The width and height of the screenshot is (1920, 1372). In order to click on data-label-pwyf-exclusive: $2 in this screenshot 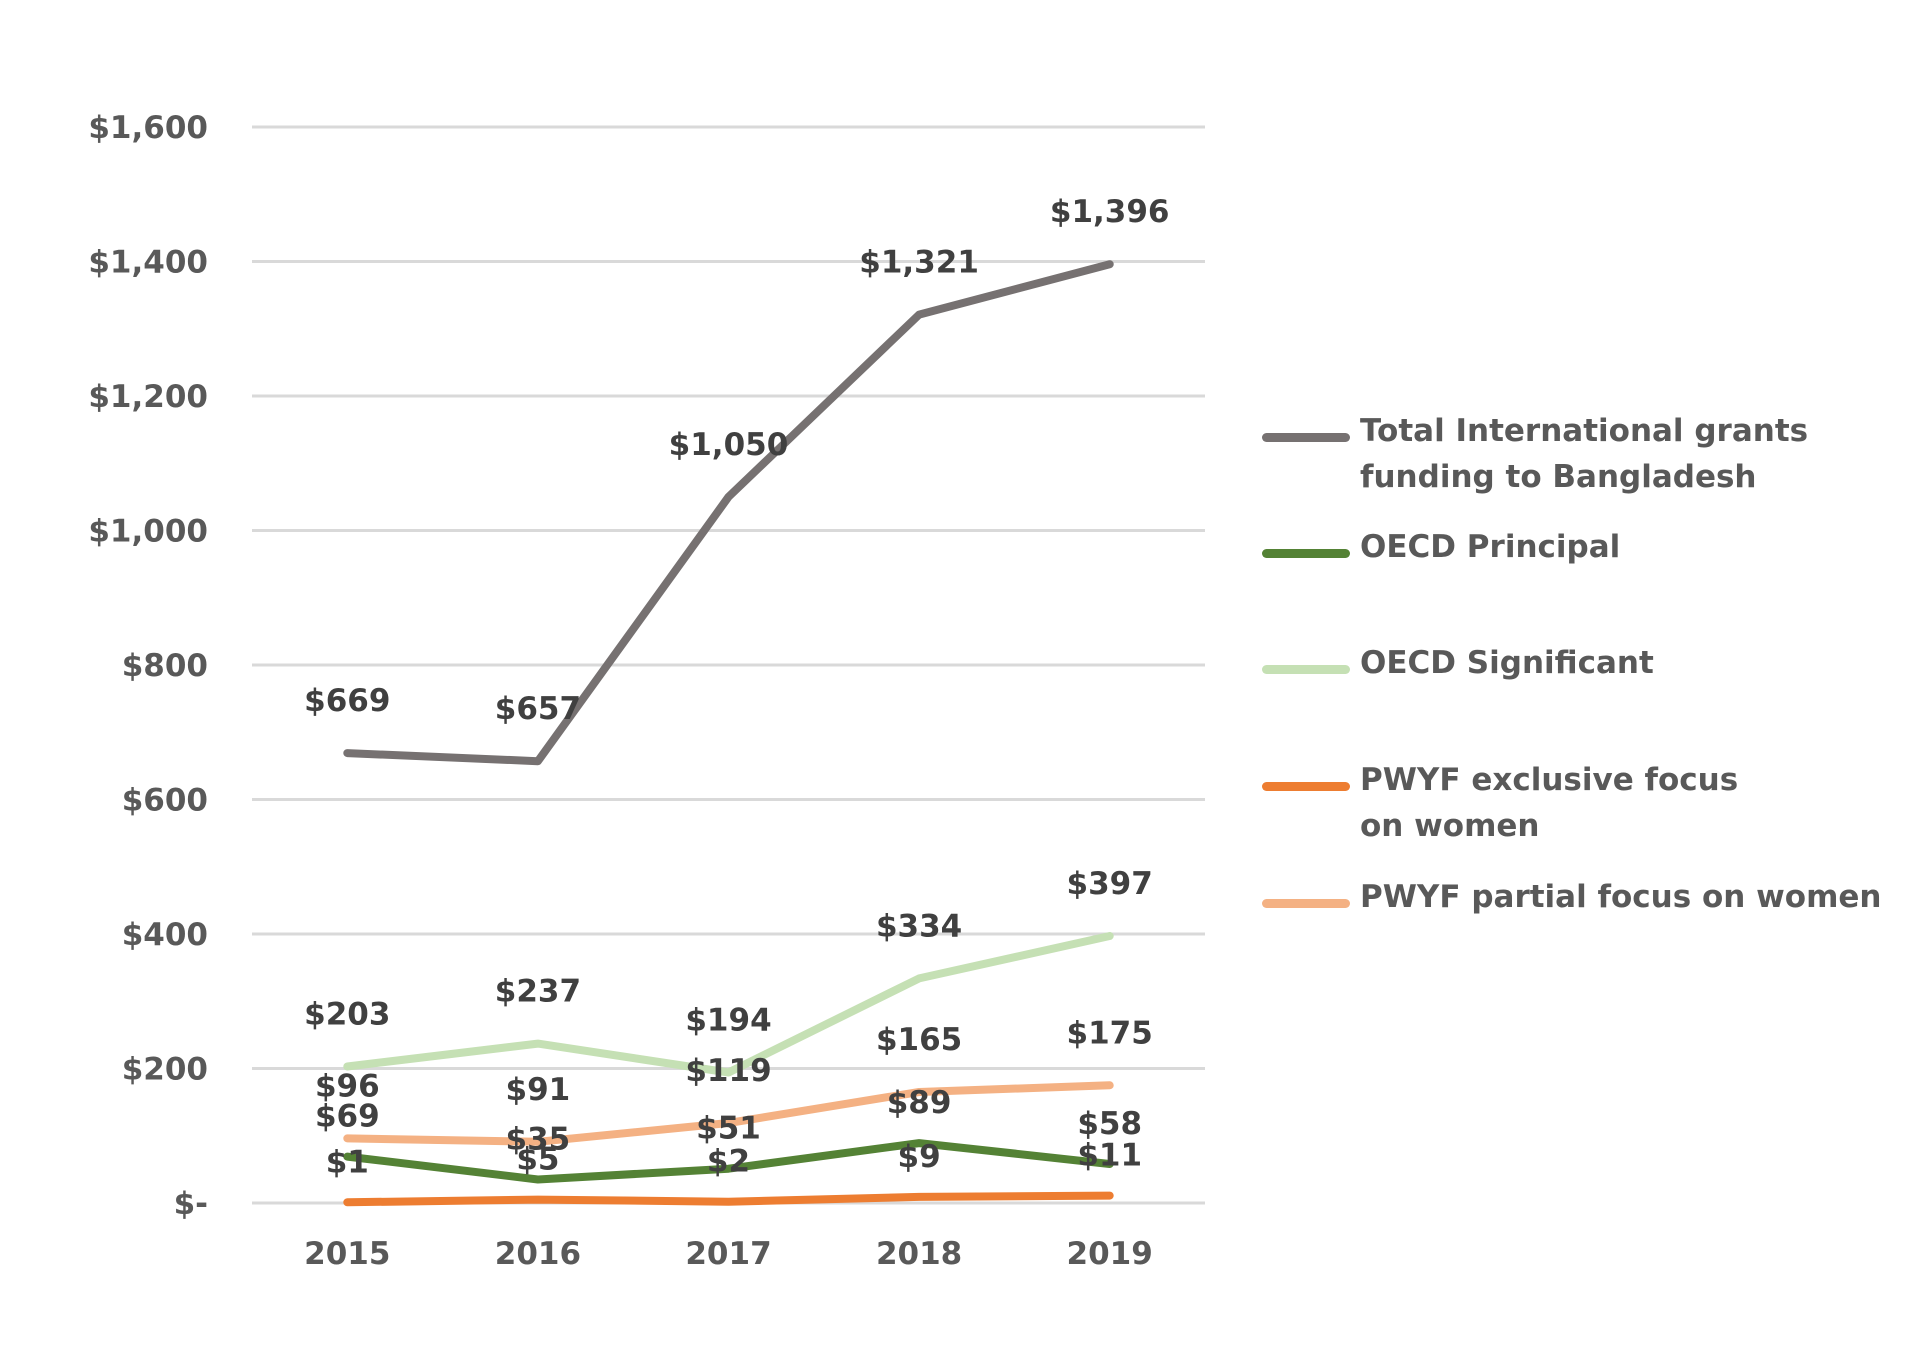, I will do `click(728, 1162)`.